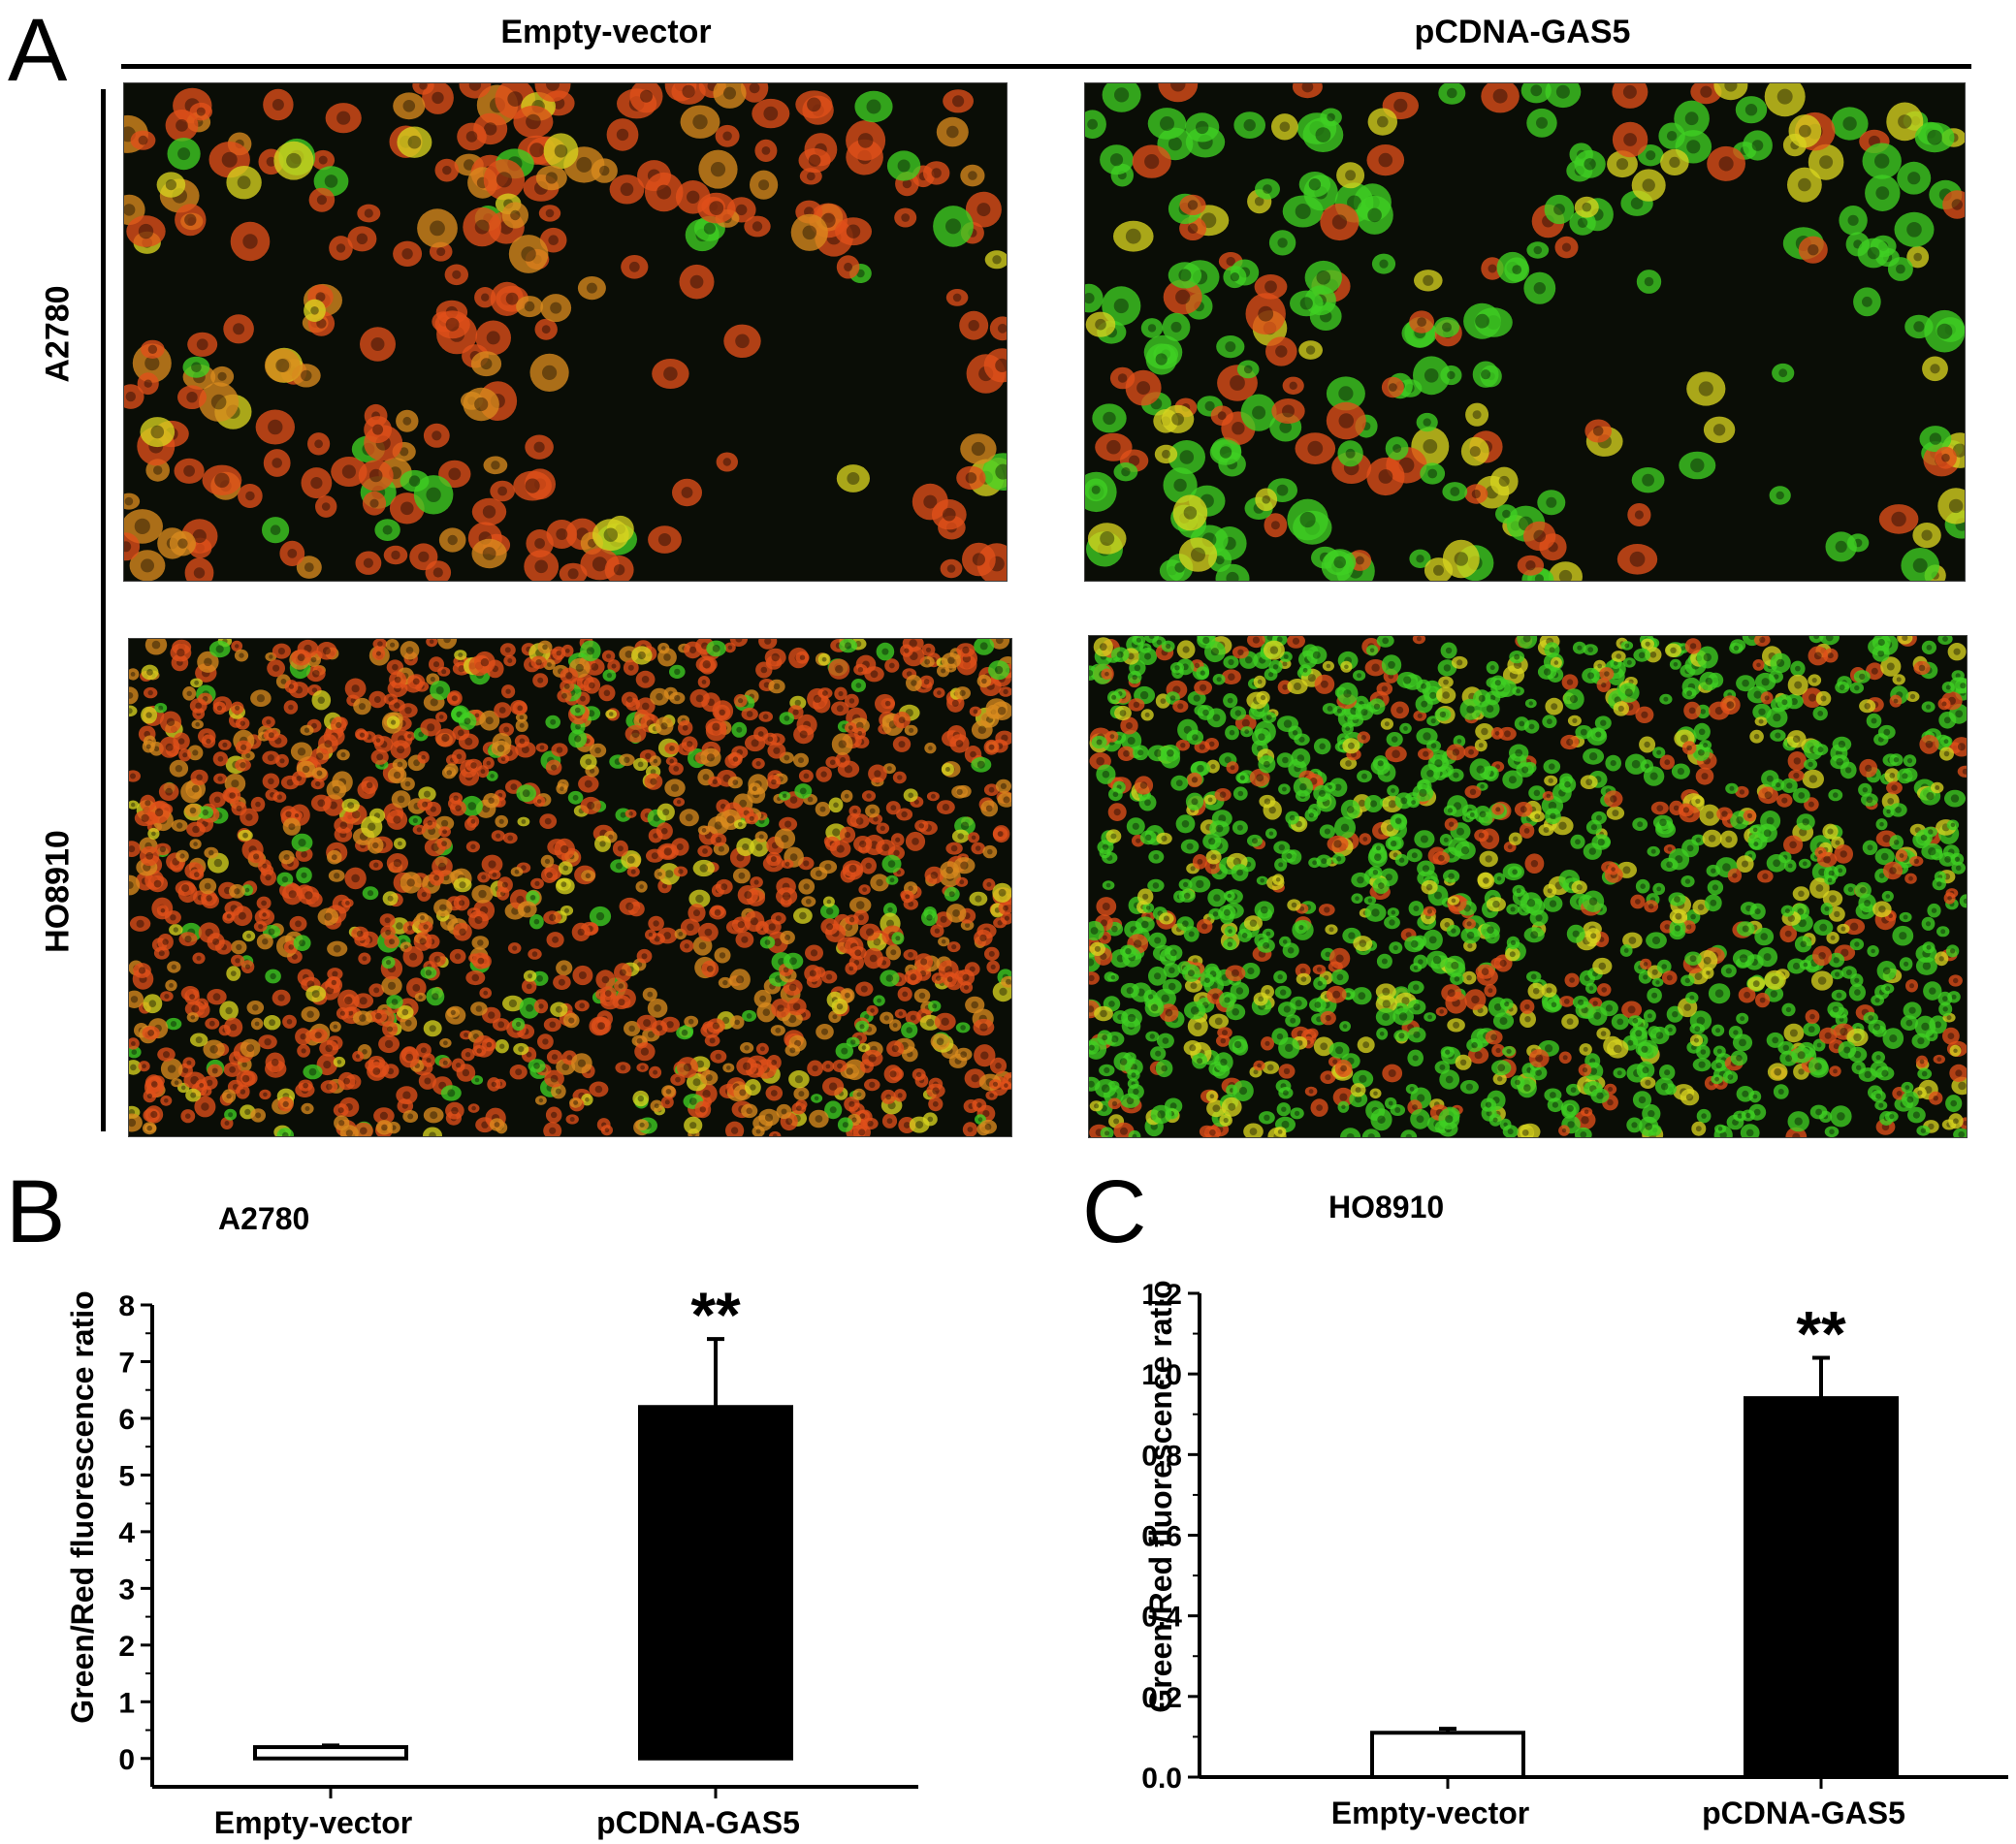 This screenshot has height=1844, width=2016. What do you see at coordinates (330, 1753) in the screenshot?
I see `bar-empty-vector` at bounding box center [330, 1753].